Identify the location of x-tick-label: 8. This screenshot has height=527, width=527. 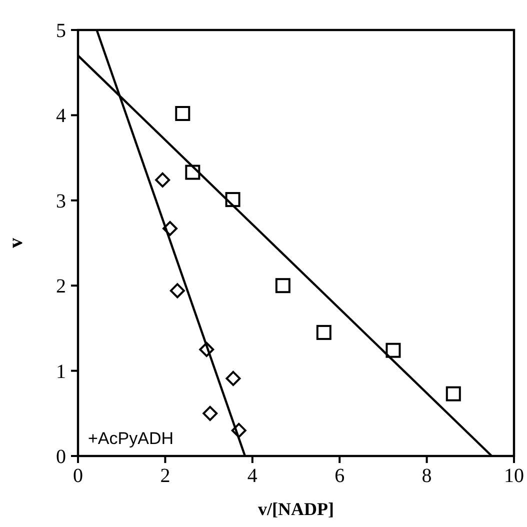
(427, 476).